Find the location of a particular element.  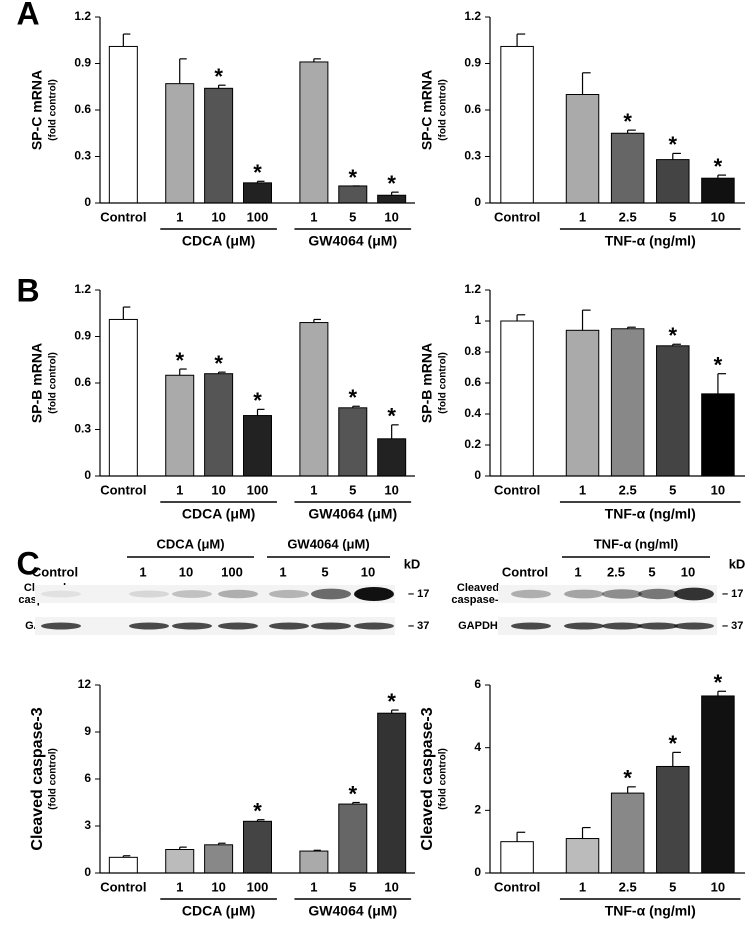

y-tick-label: 3 is located at coordinates (87, 825).